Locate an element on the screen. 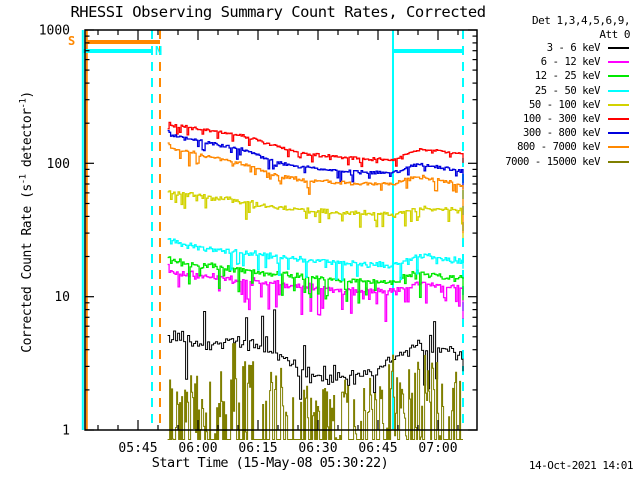 The height and width of the screenshot is (480, 640). y-tick-label: 1 is located at coordinates (66, 431).